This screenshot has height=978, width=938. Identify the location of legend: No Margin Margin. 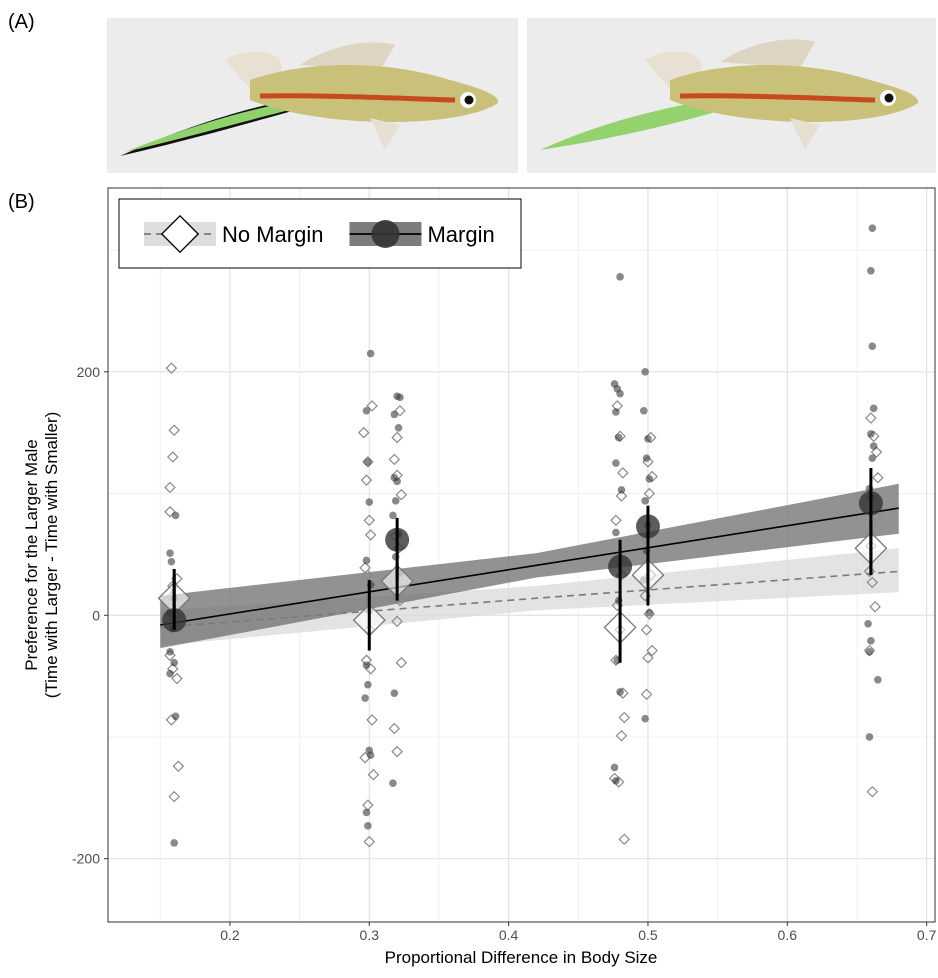
(320, 233).